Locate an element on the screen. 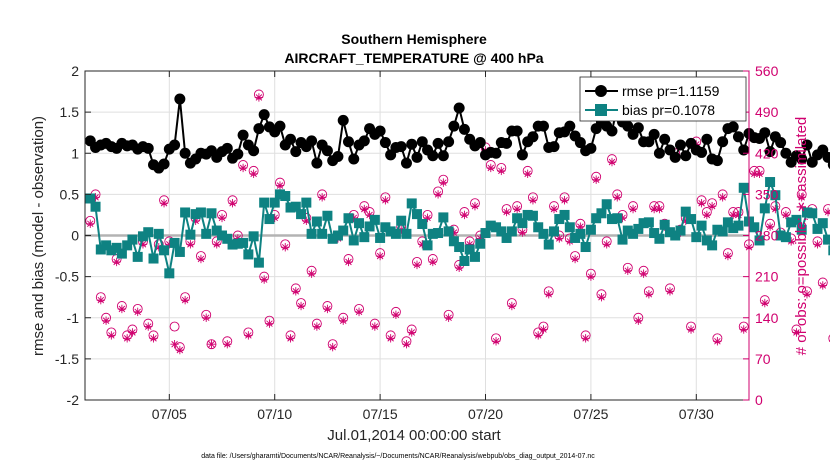 The height and width of the screenshot is (470, 830). x-axis-label: Jul.01,2014 00:00:00 start is located at coordinates (414, 435).